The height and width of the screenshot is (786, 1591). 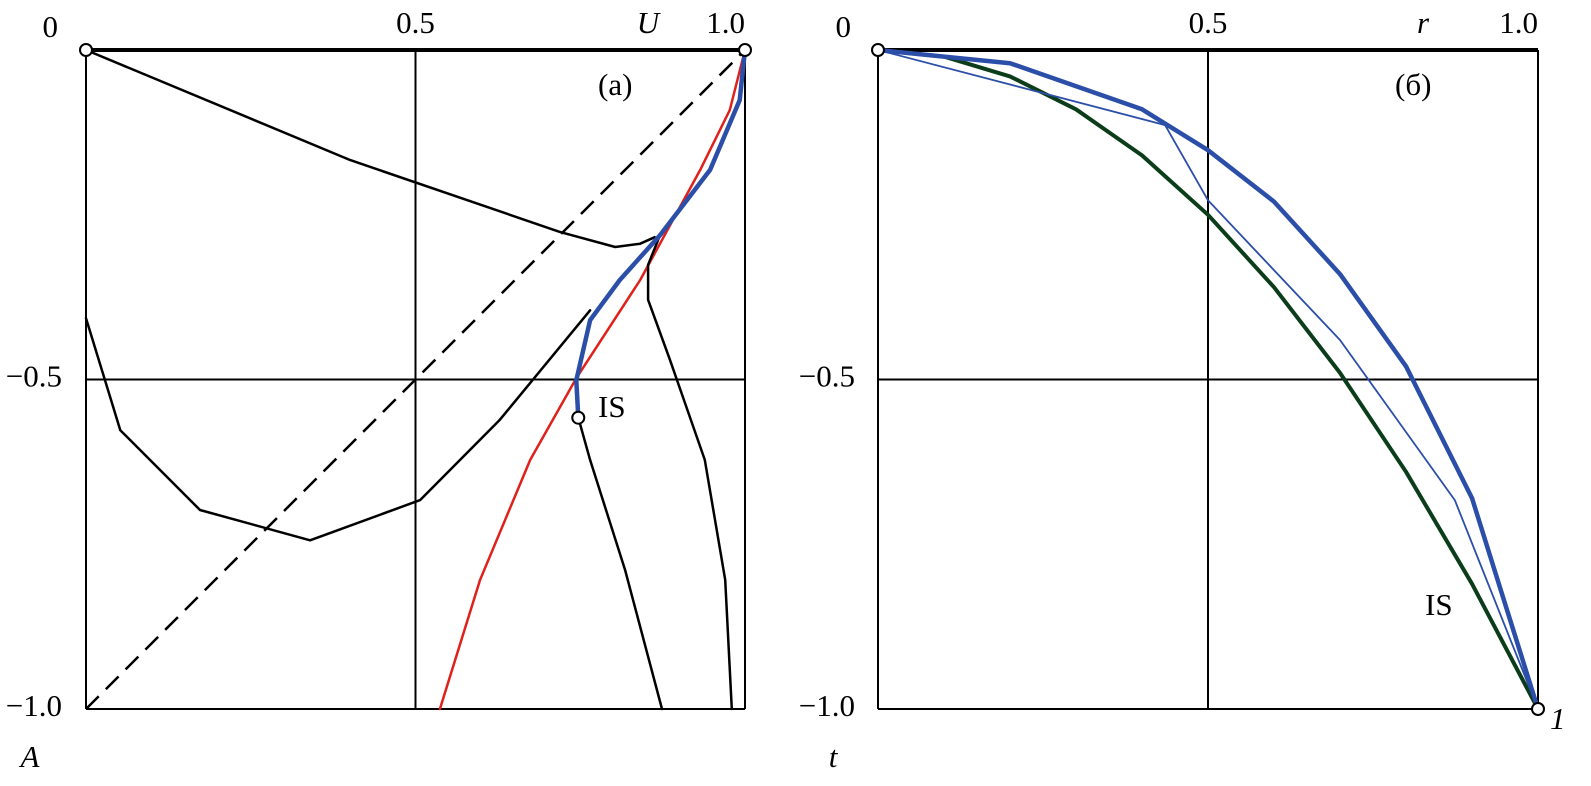 I want to click on annotation: 1, so click(x=1558, y=718).